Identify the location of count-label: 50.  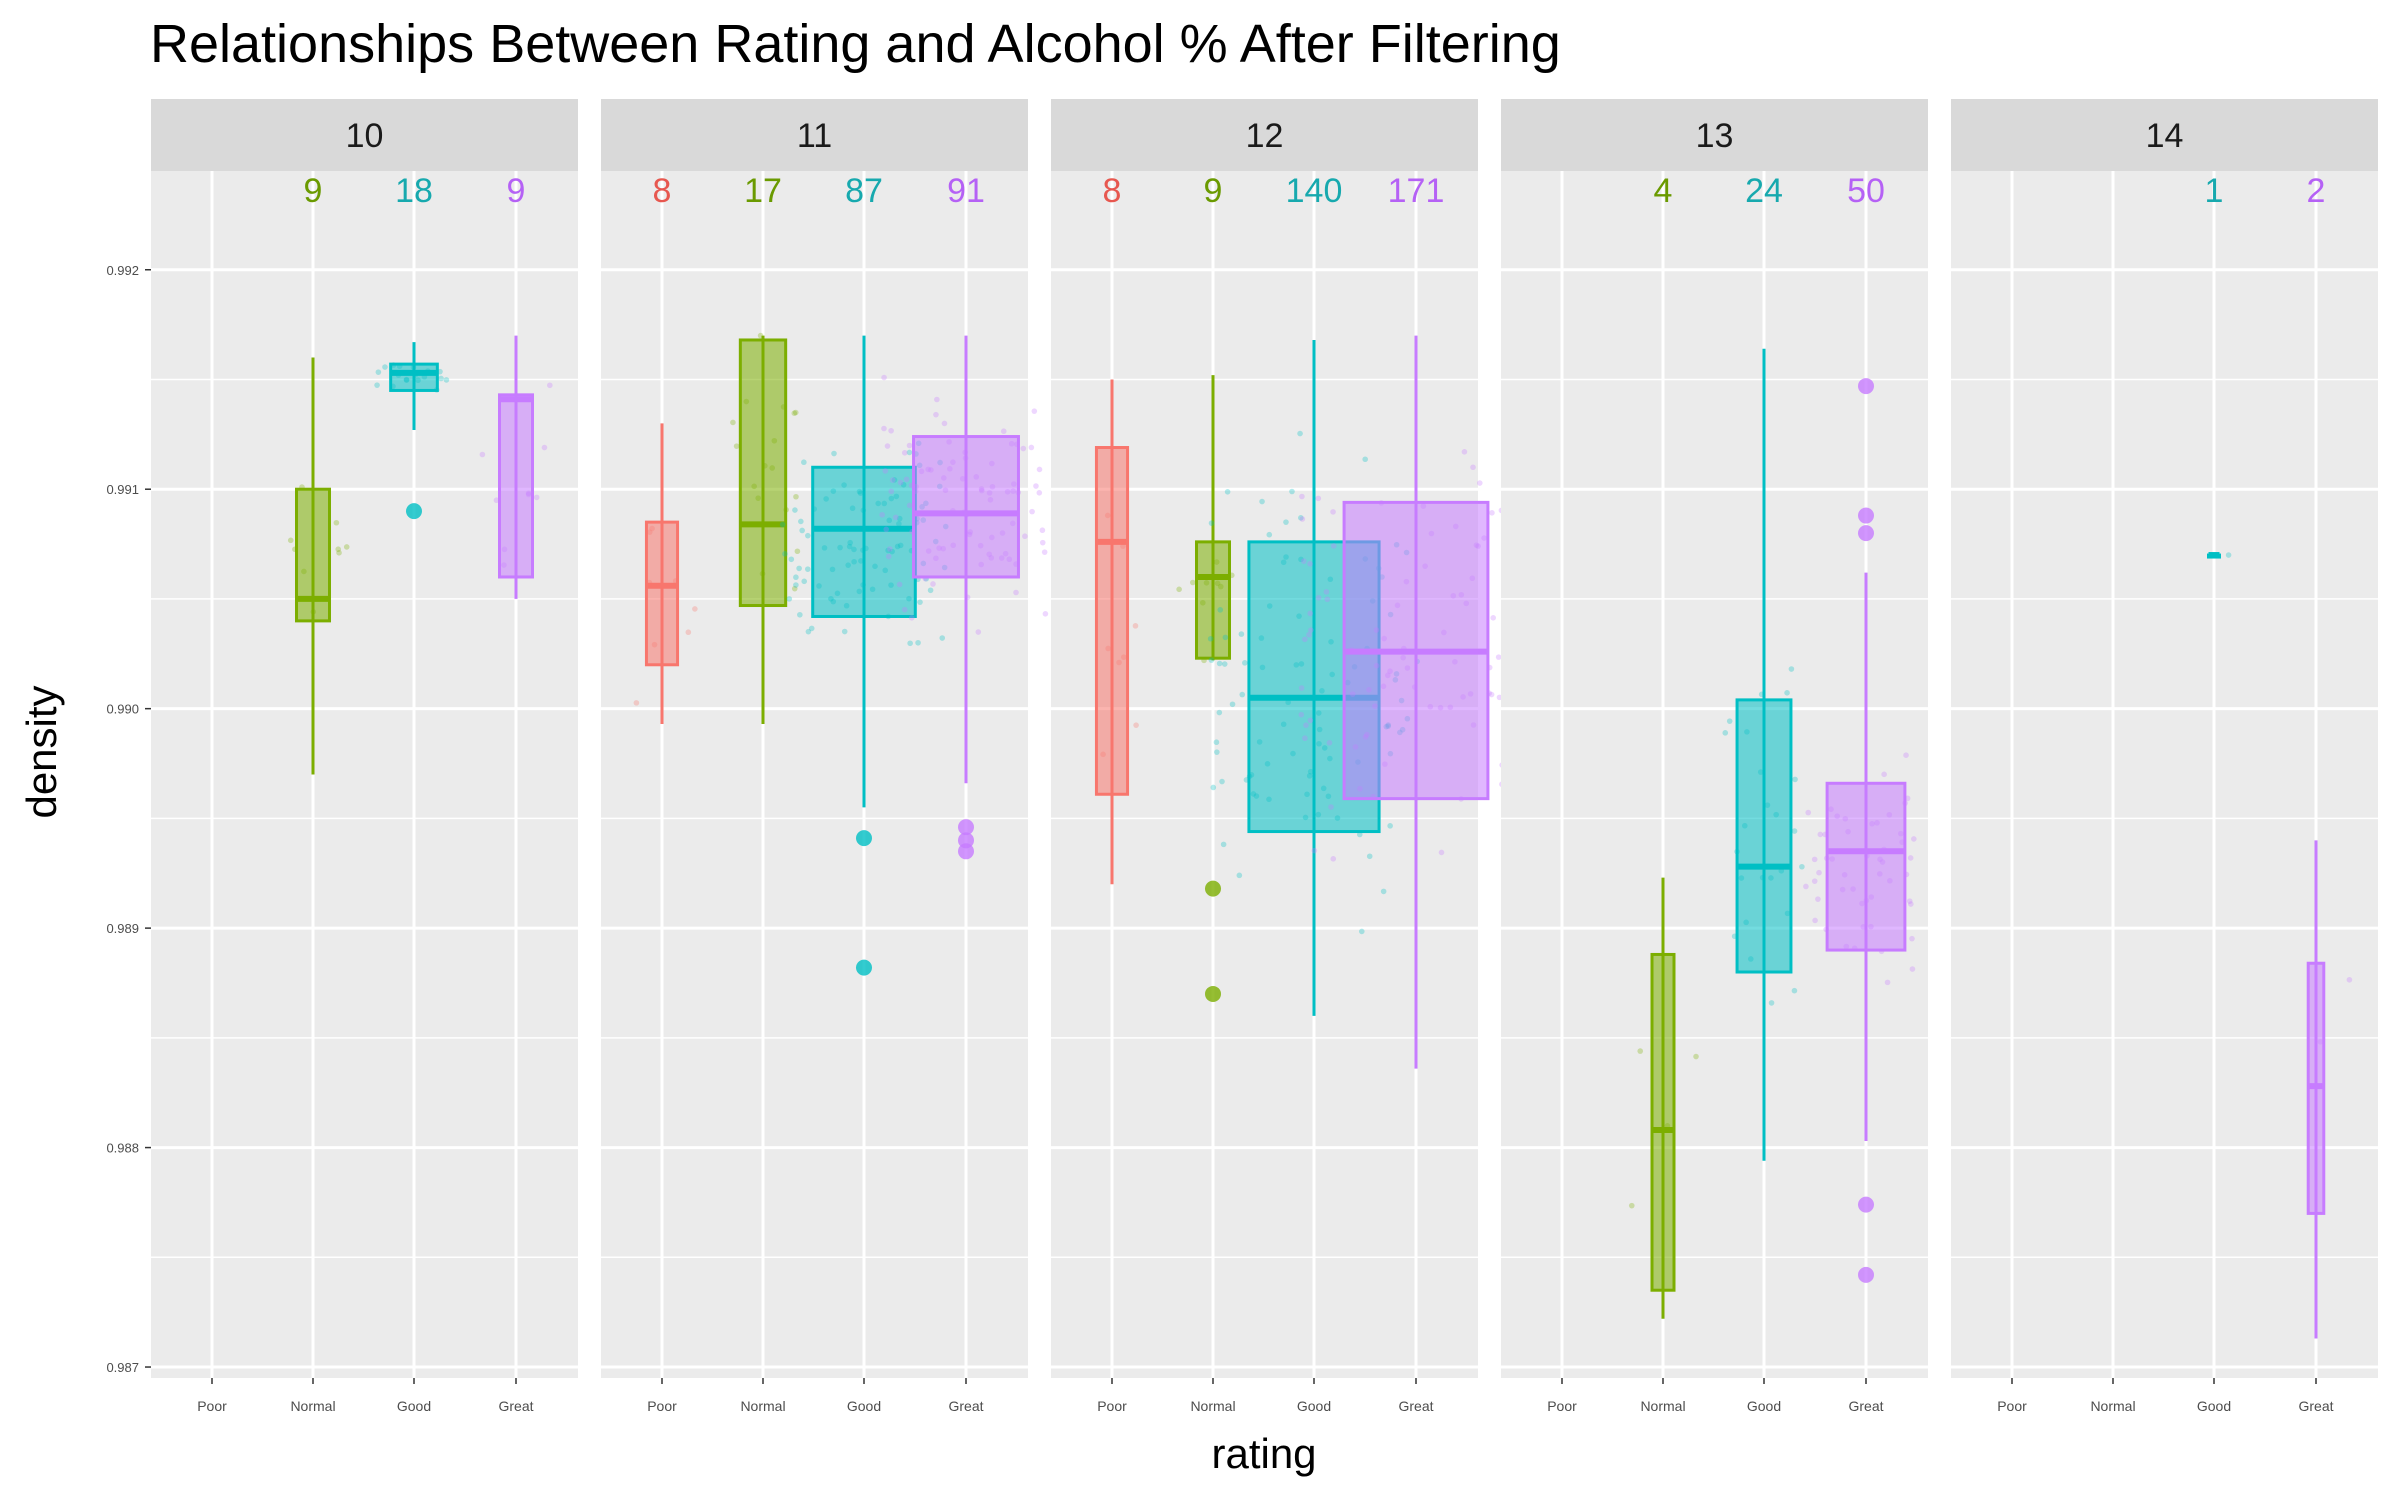
(1866, 191).